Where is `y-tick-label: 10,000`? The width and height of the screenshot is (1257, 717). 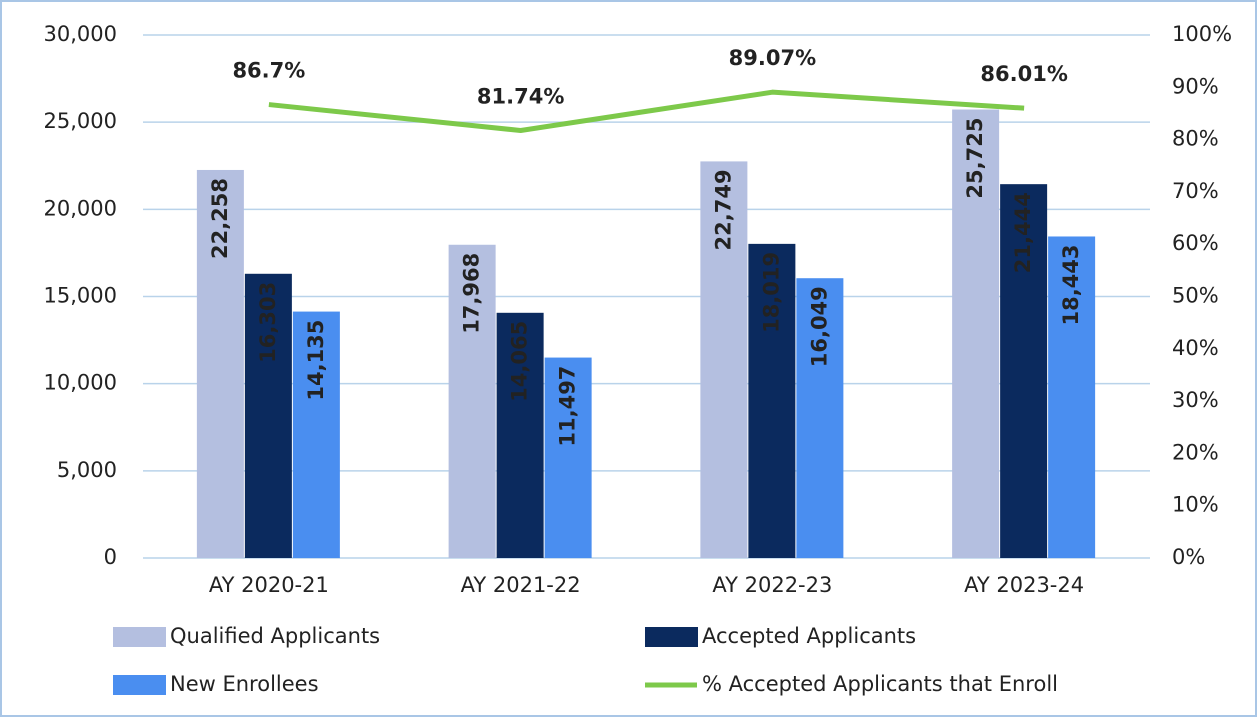
y-tick-label: 10,000 is located at coordinates (80, 383).